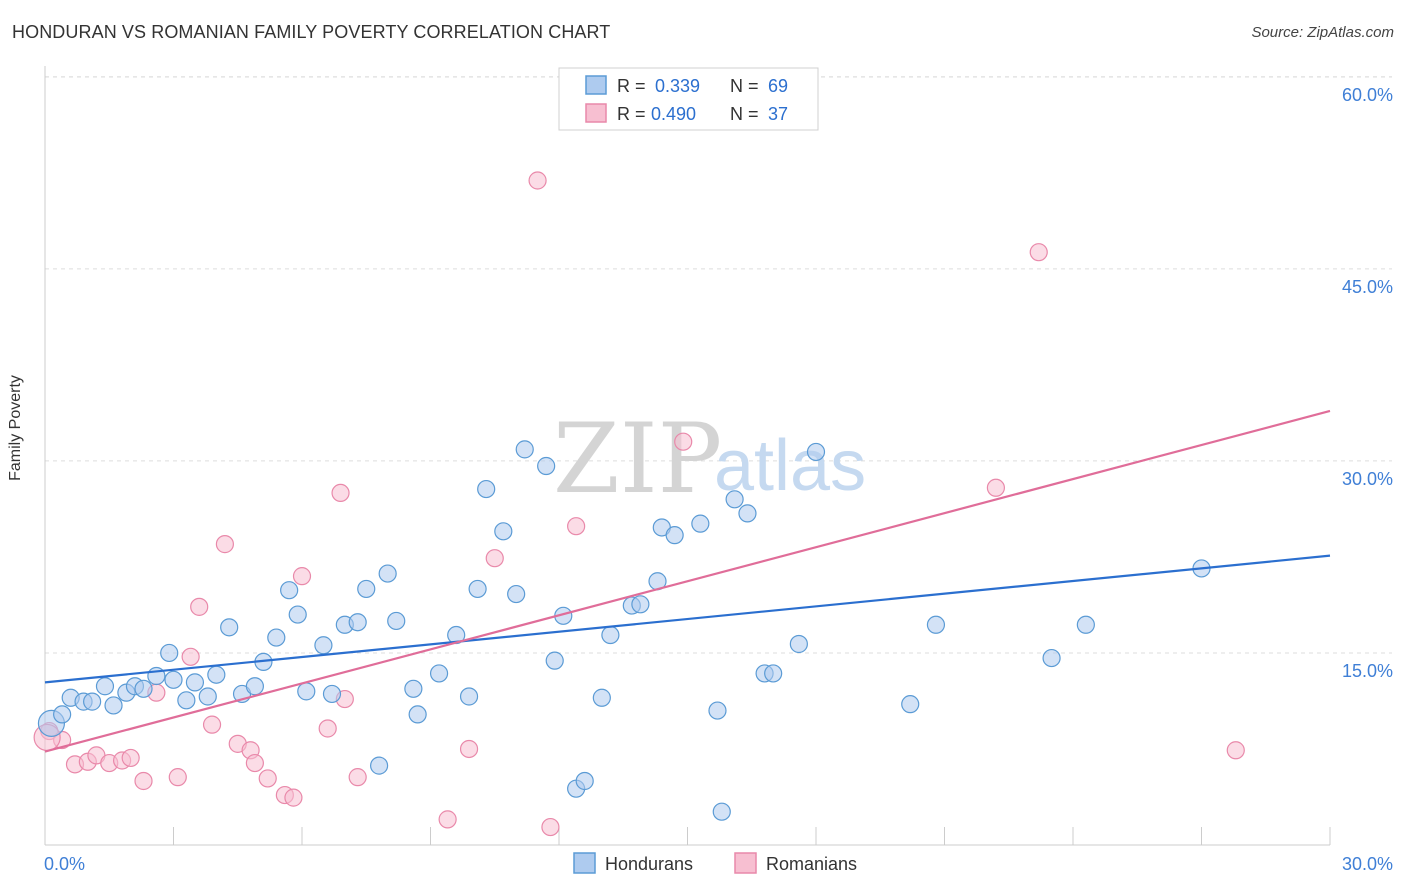 The height and width of the screenshot is (892, 1406). Describe the element at coordinates (1367, 287) in the screenshot. I see `y-tick-label-2: 45.0%` at that location.